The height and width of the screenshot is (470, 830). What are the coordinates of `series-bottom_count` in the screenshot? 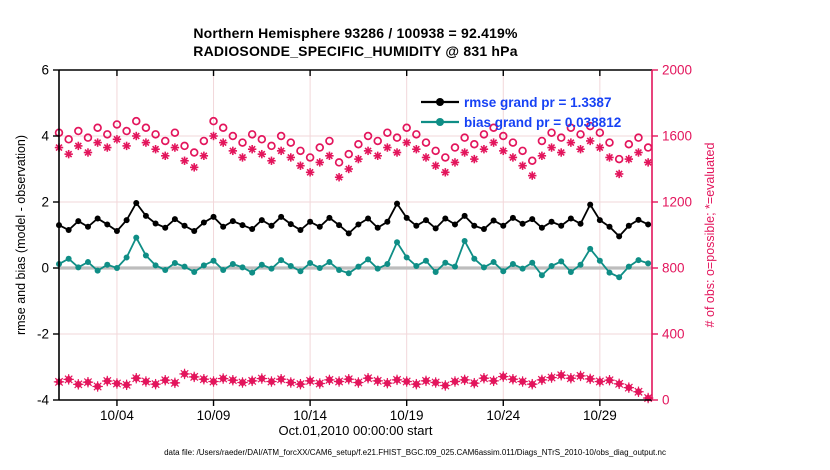 It's located at (353, 386).